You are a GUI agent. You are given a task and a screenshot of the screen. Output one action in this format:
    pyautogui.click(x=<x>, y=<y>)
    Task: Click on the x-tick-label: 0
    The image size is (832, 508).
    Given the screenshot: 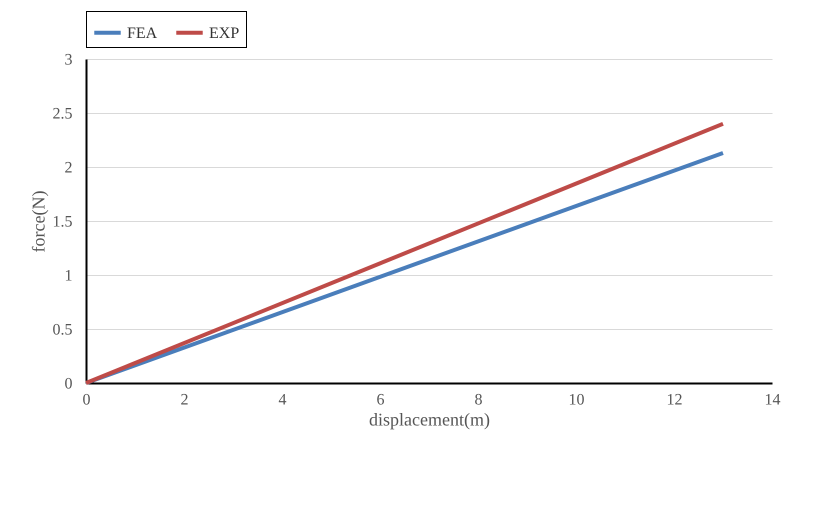 What is the action you would take?
    pyautogui.click(x=86, y=400)
    